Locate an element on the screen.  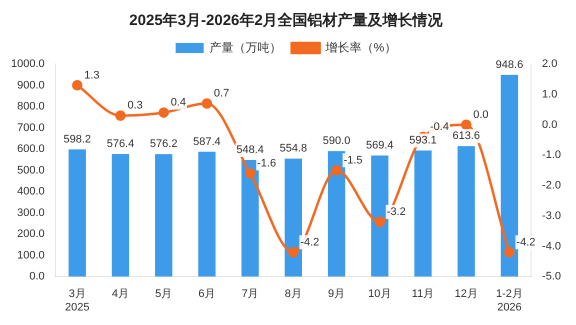
y-tick-label: 400.0 is located at coordinates (31, 192).